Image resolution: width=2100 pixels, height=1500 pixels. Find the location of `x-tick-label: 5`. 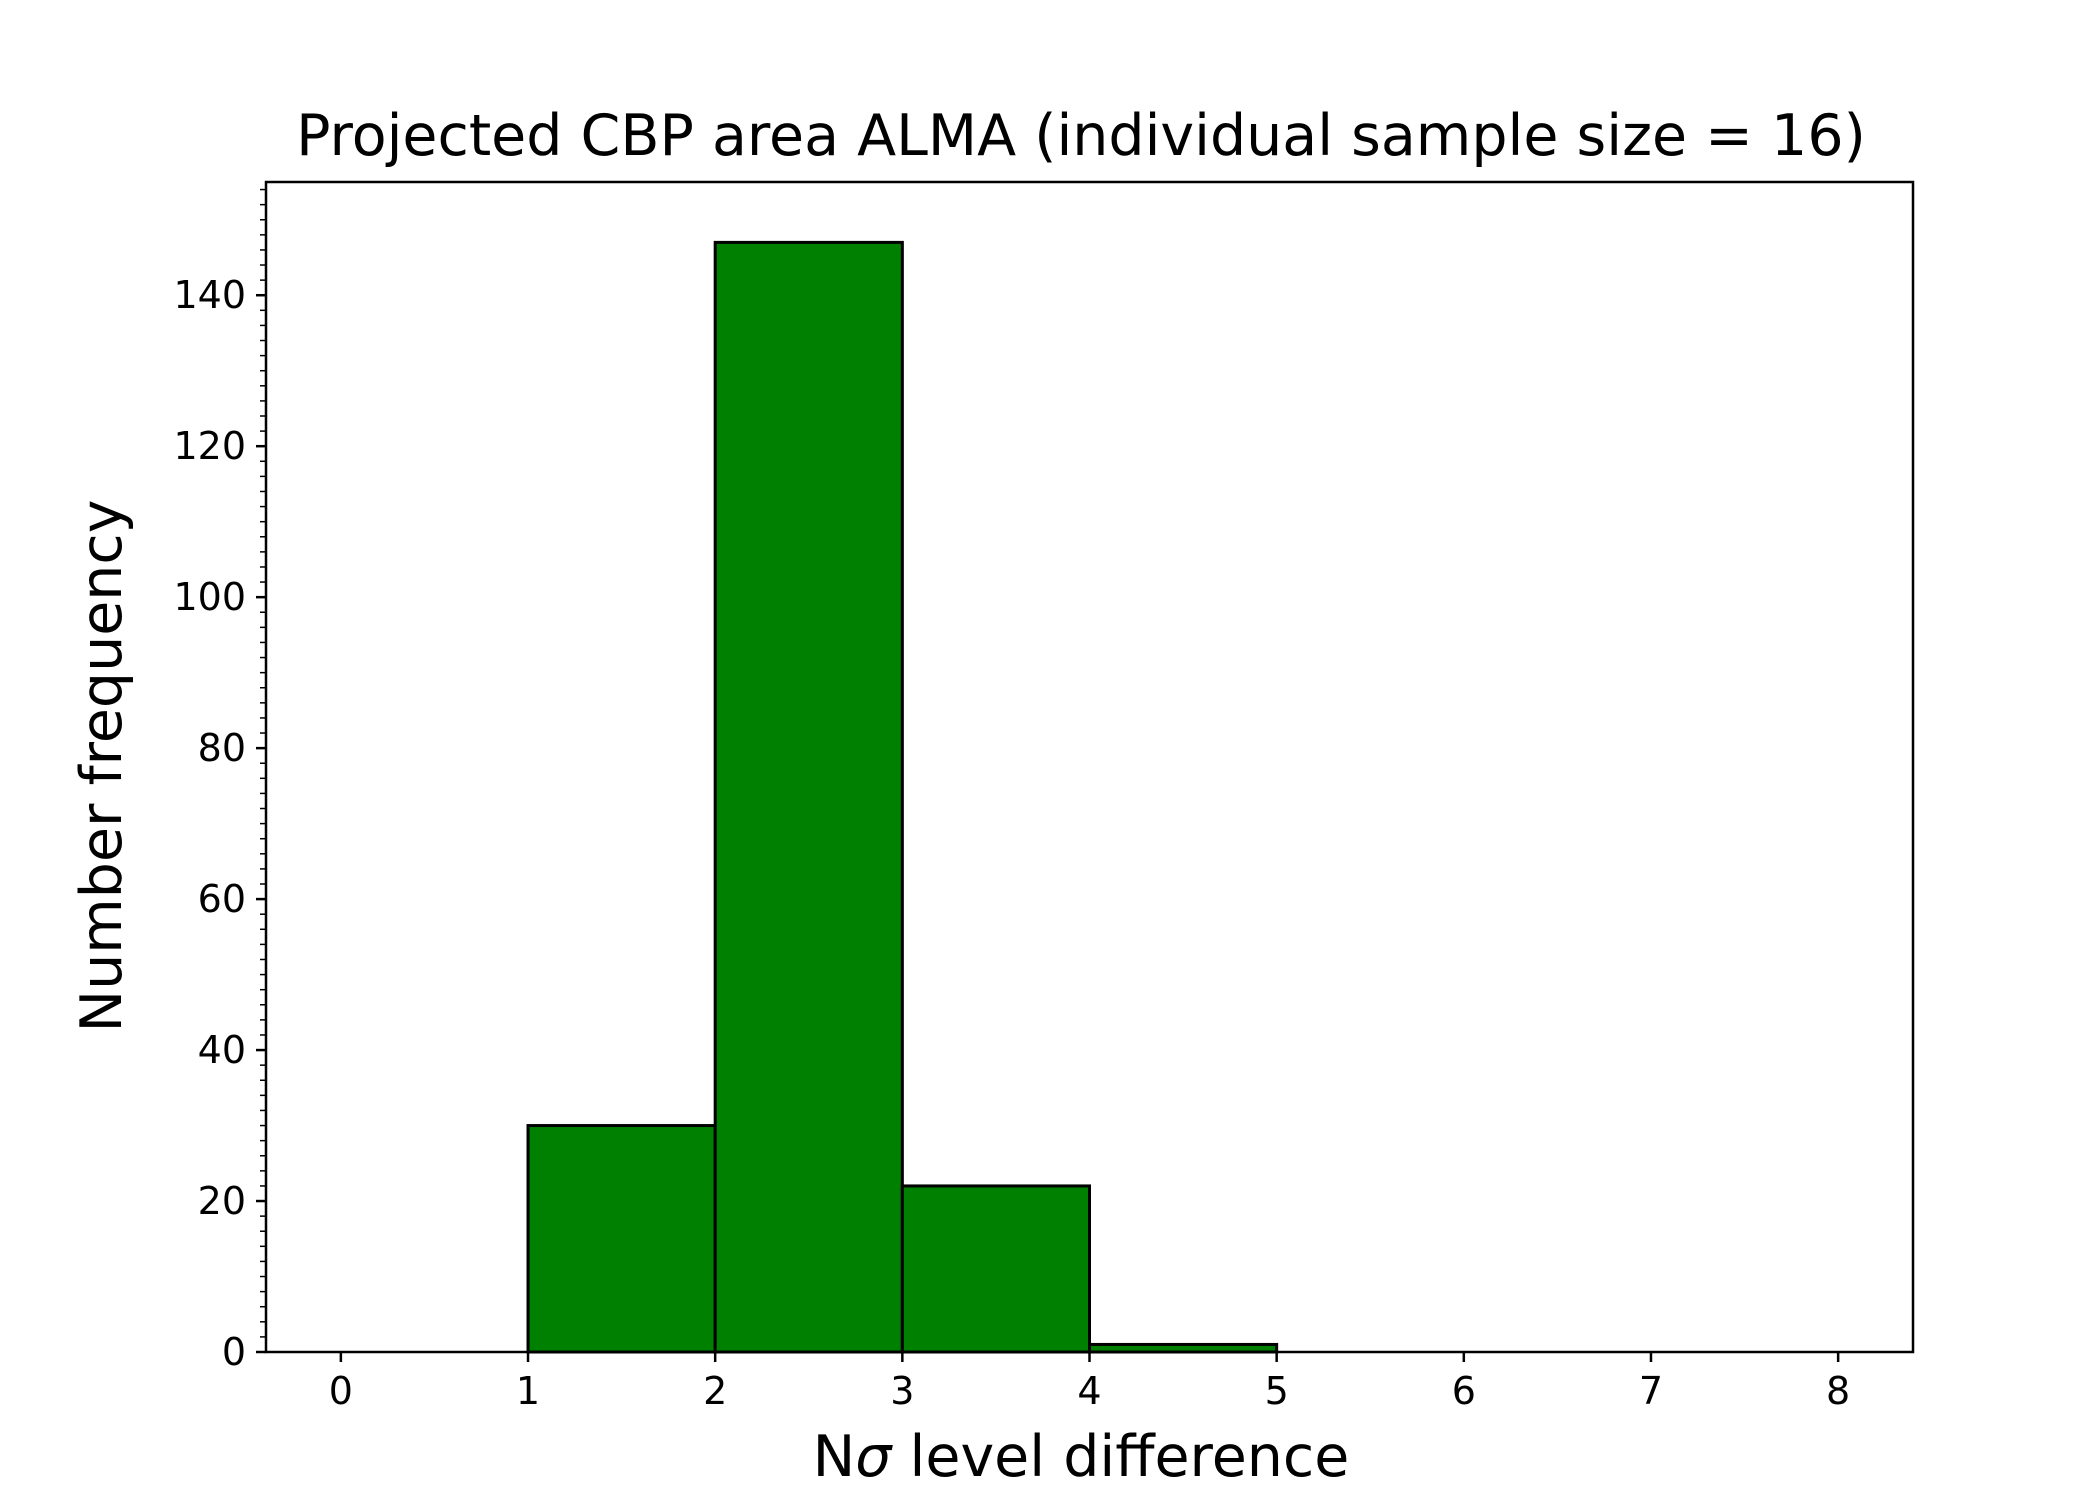

x-tick-label: 5 is located at coordinates (1277, 1391).